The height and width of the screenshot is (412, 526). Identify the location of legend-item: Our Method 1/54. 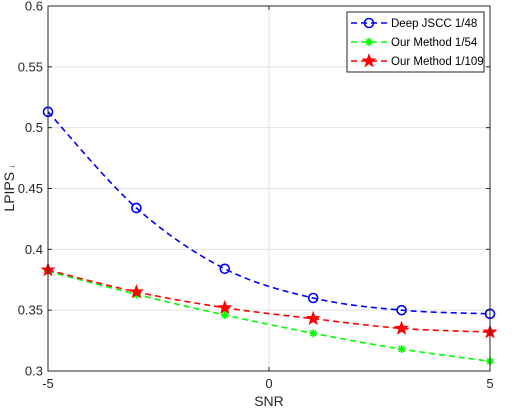
(414, 43).